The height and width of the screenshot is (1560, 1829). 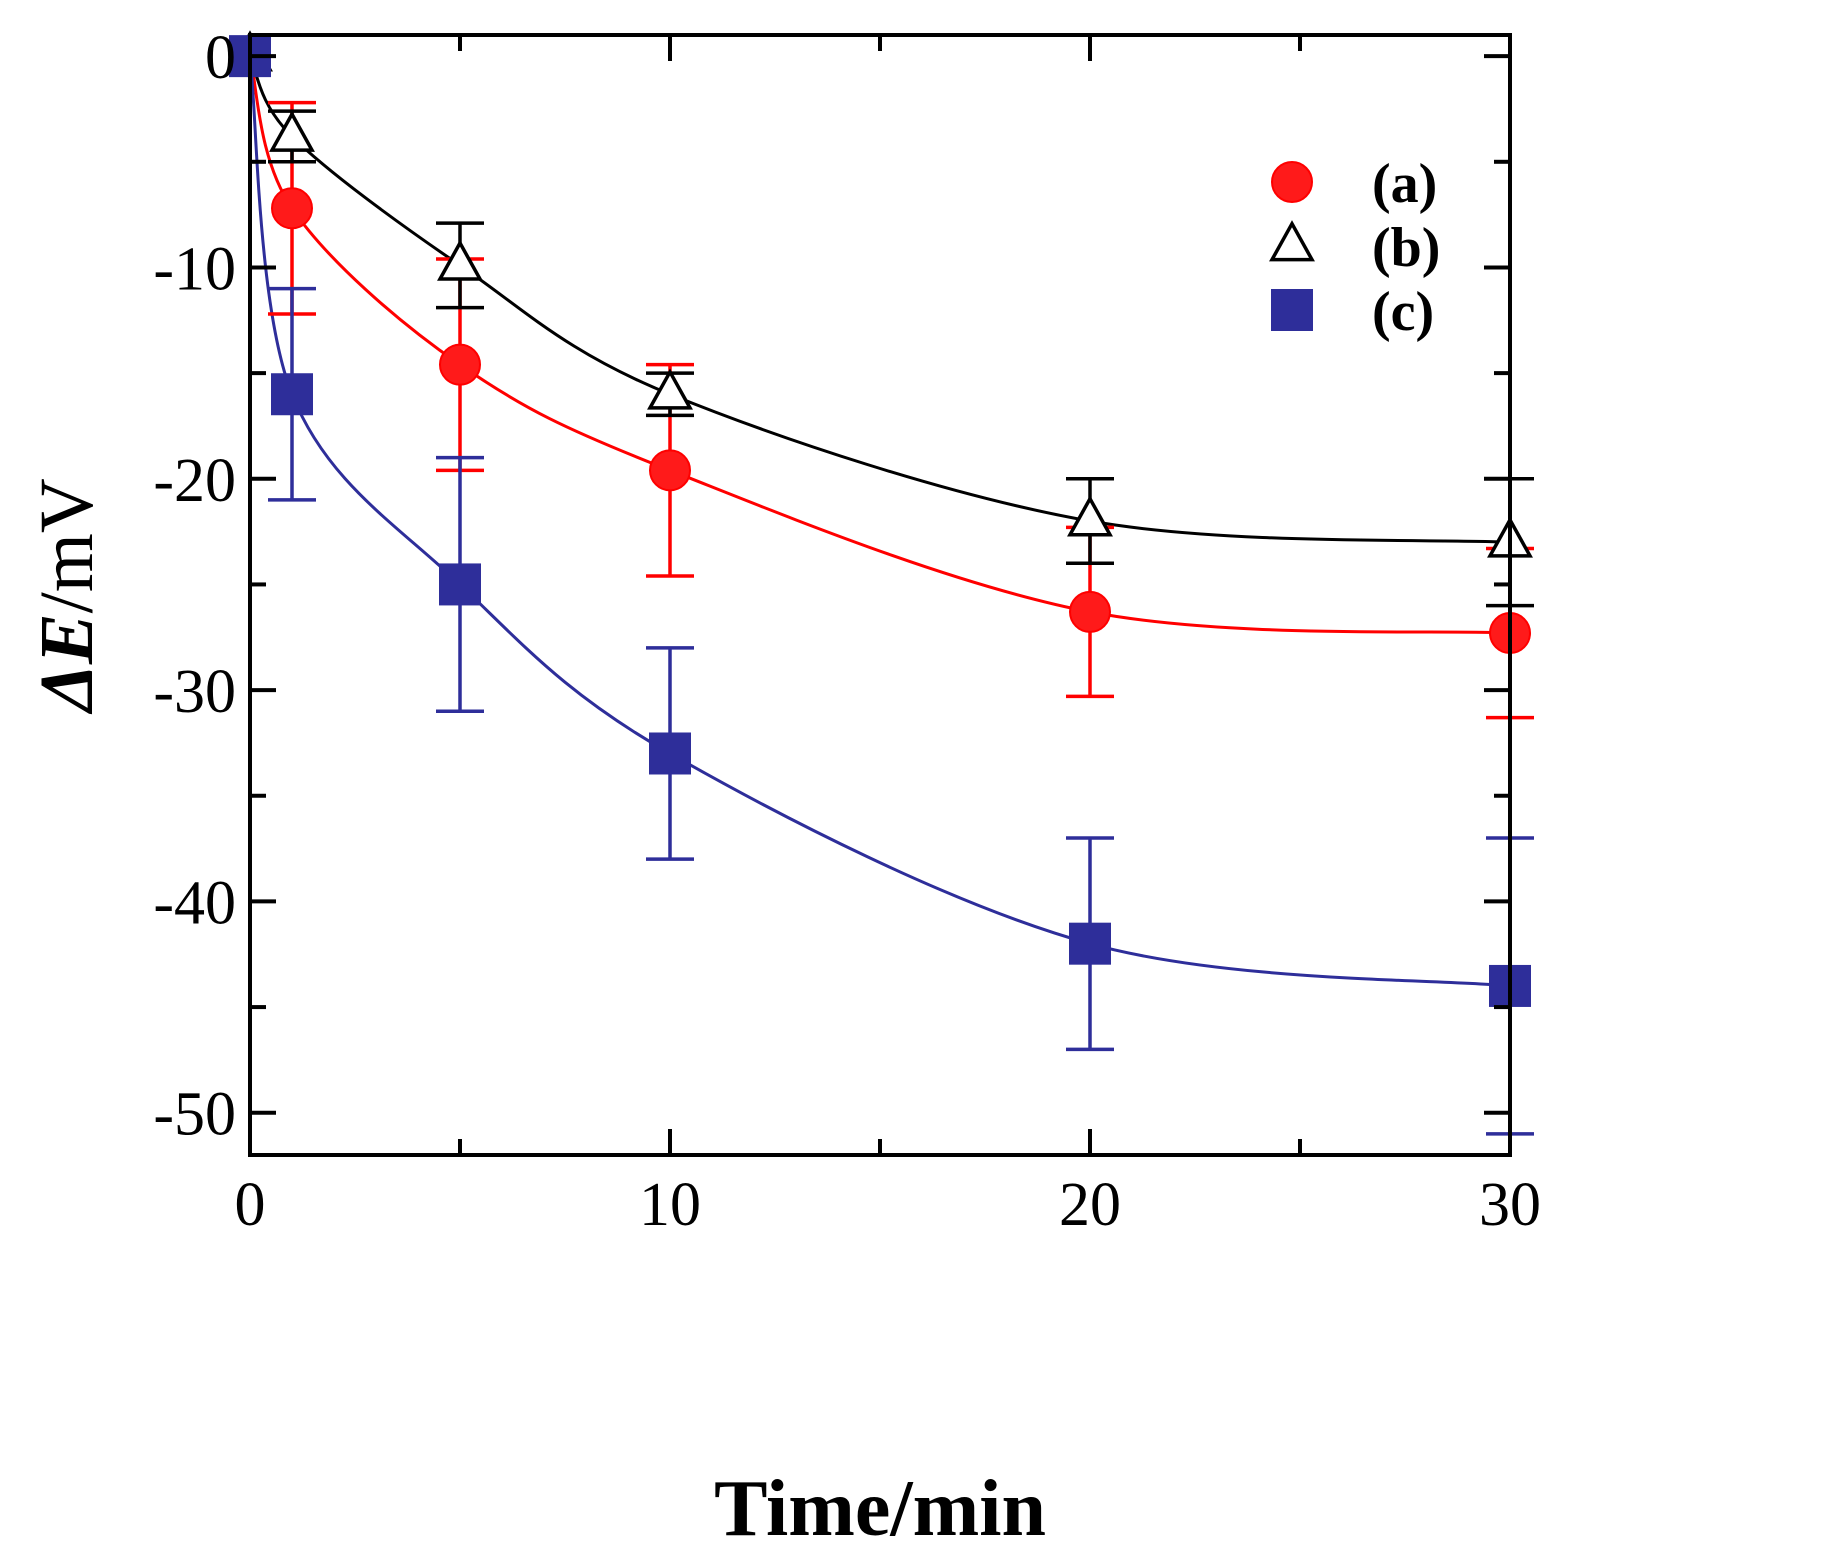 I want to click on legend: (a)(b)(c), so click(x=1354, y=248).